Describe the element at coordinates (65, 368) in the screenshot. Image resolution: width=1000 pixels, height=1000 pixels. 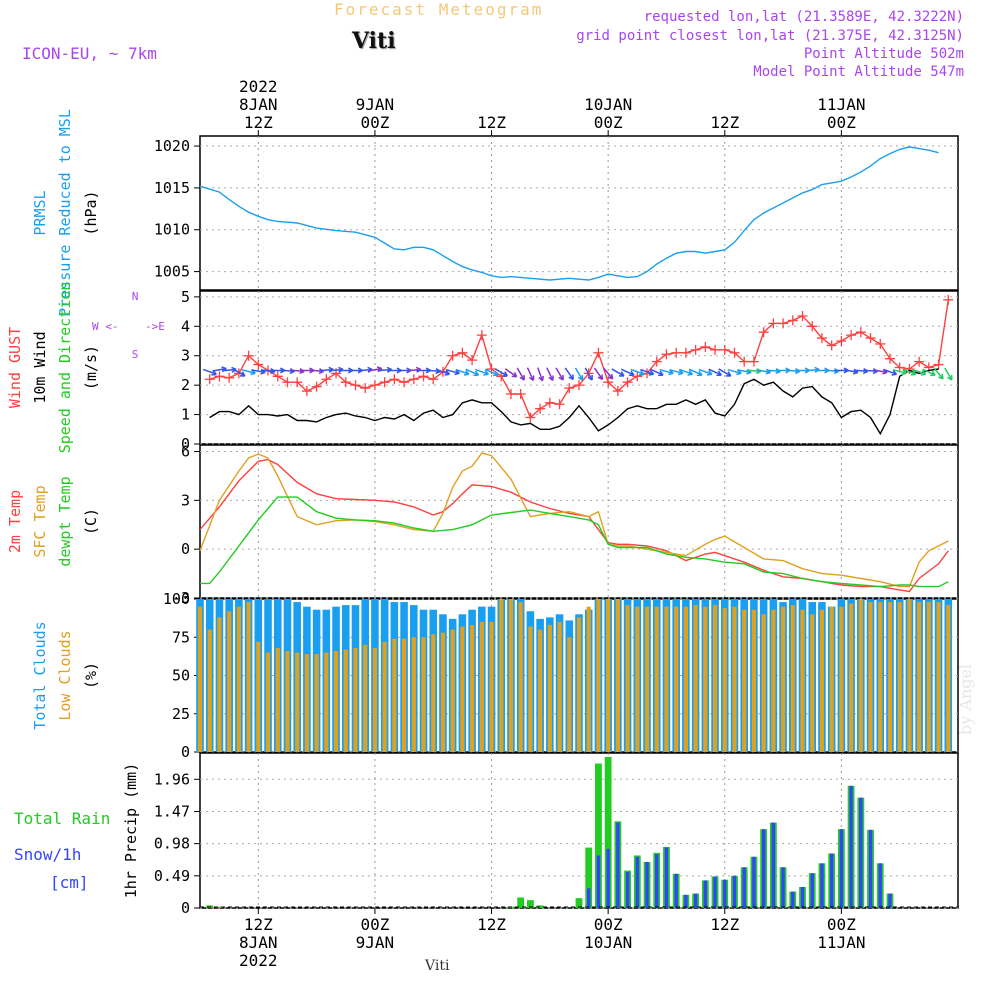
I see `y-axis-label: Speed and Direction` at that location.